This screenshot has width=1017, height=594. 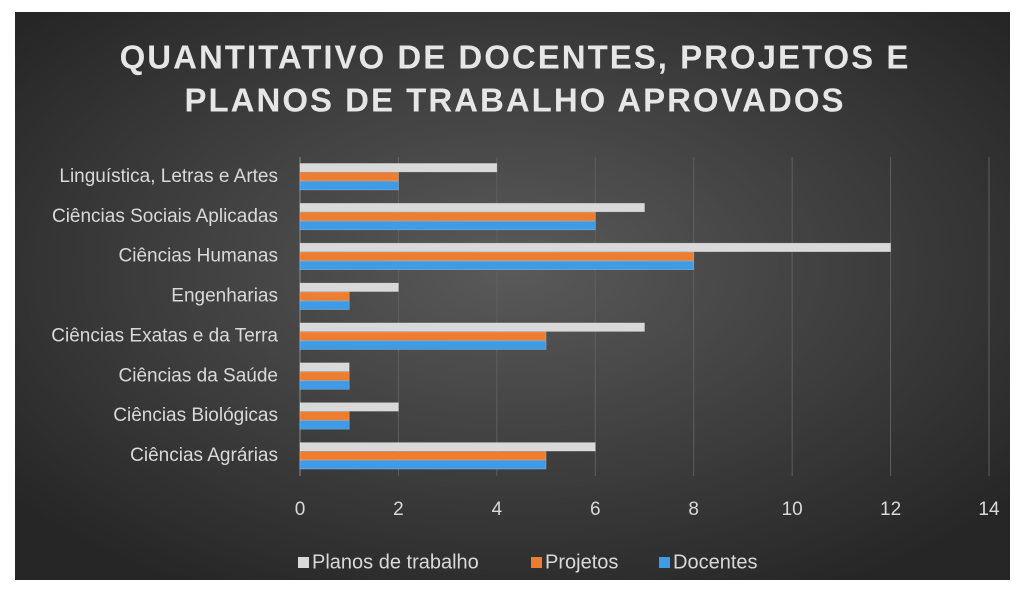 I want to click on y-tick-label: Ciências Exatas e da Terra, so click(x=164, y=335).